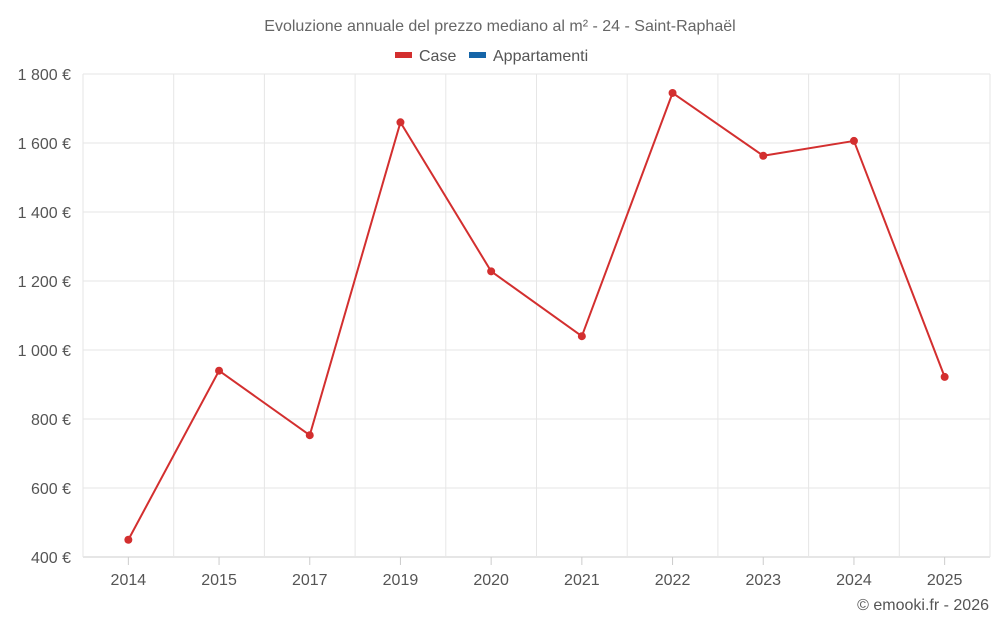  Describe the element at coordinates (540, 56) in the screenshot. I see `legend-label-appartamenti: Appartamenti` at that location.